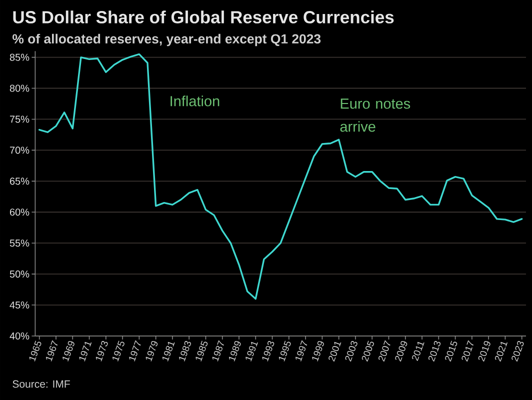 The image size is (532, 400). Describe the element at coordinates (20, 212) in the screenshot. I see `y-tick-label: 60%` at that location.